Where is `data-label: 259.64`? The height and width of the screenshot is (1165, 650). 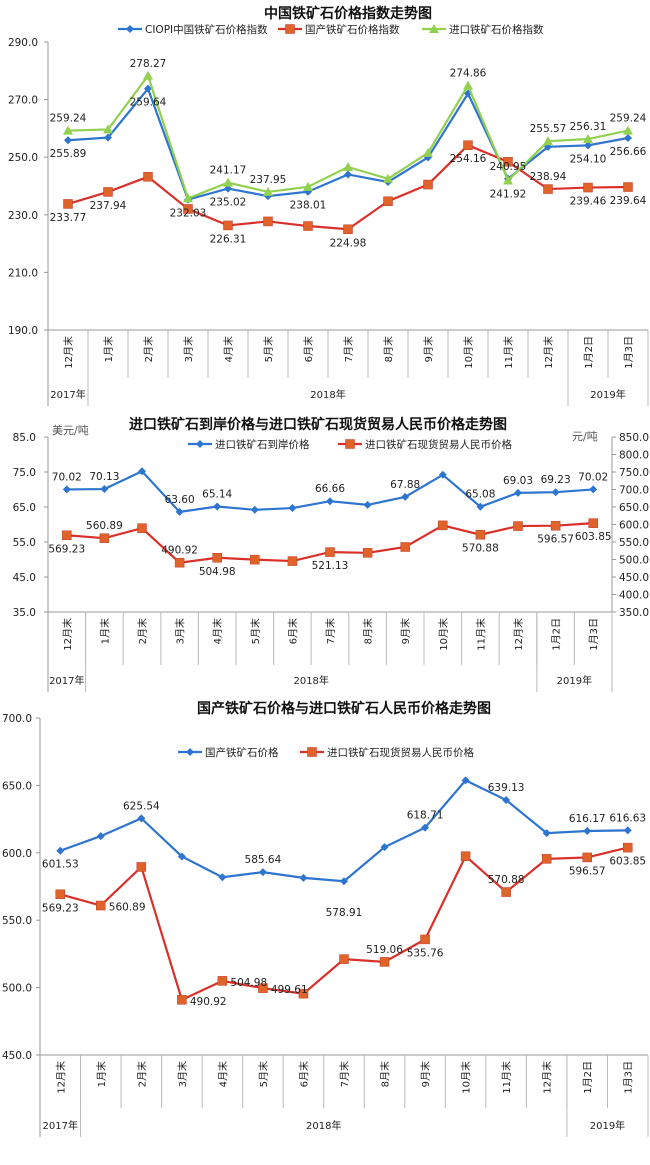 data-label: 259.64 is located at coordinates (148, 103).